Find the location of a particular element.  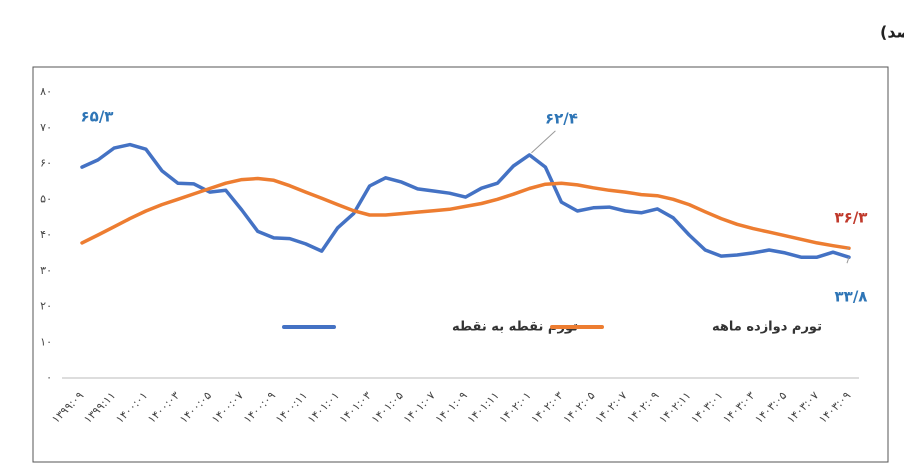

x-tick-label: ۱۴۰۲:۰۵ is located at coordinates (579, 407).